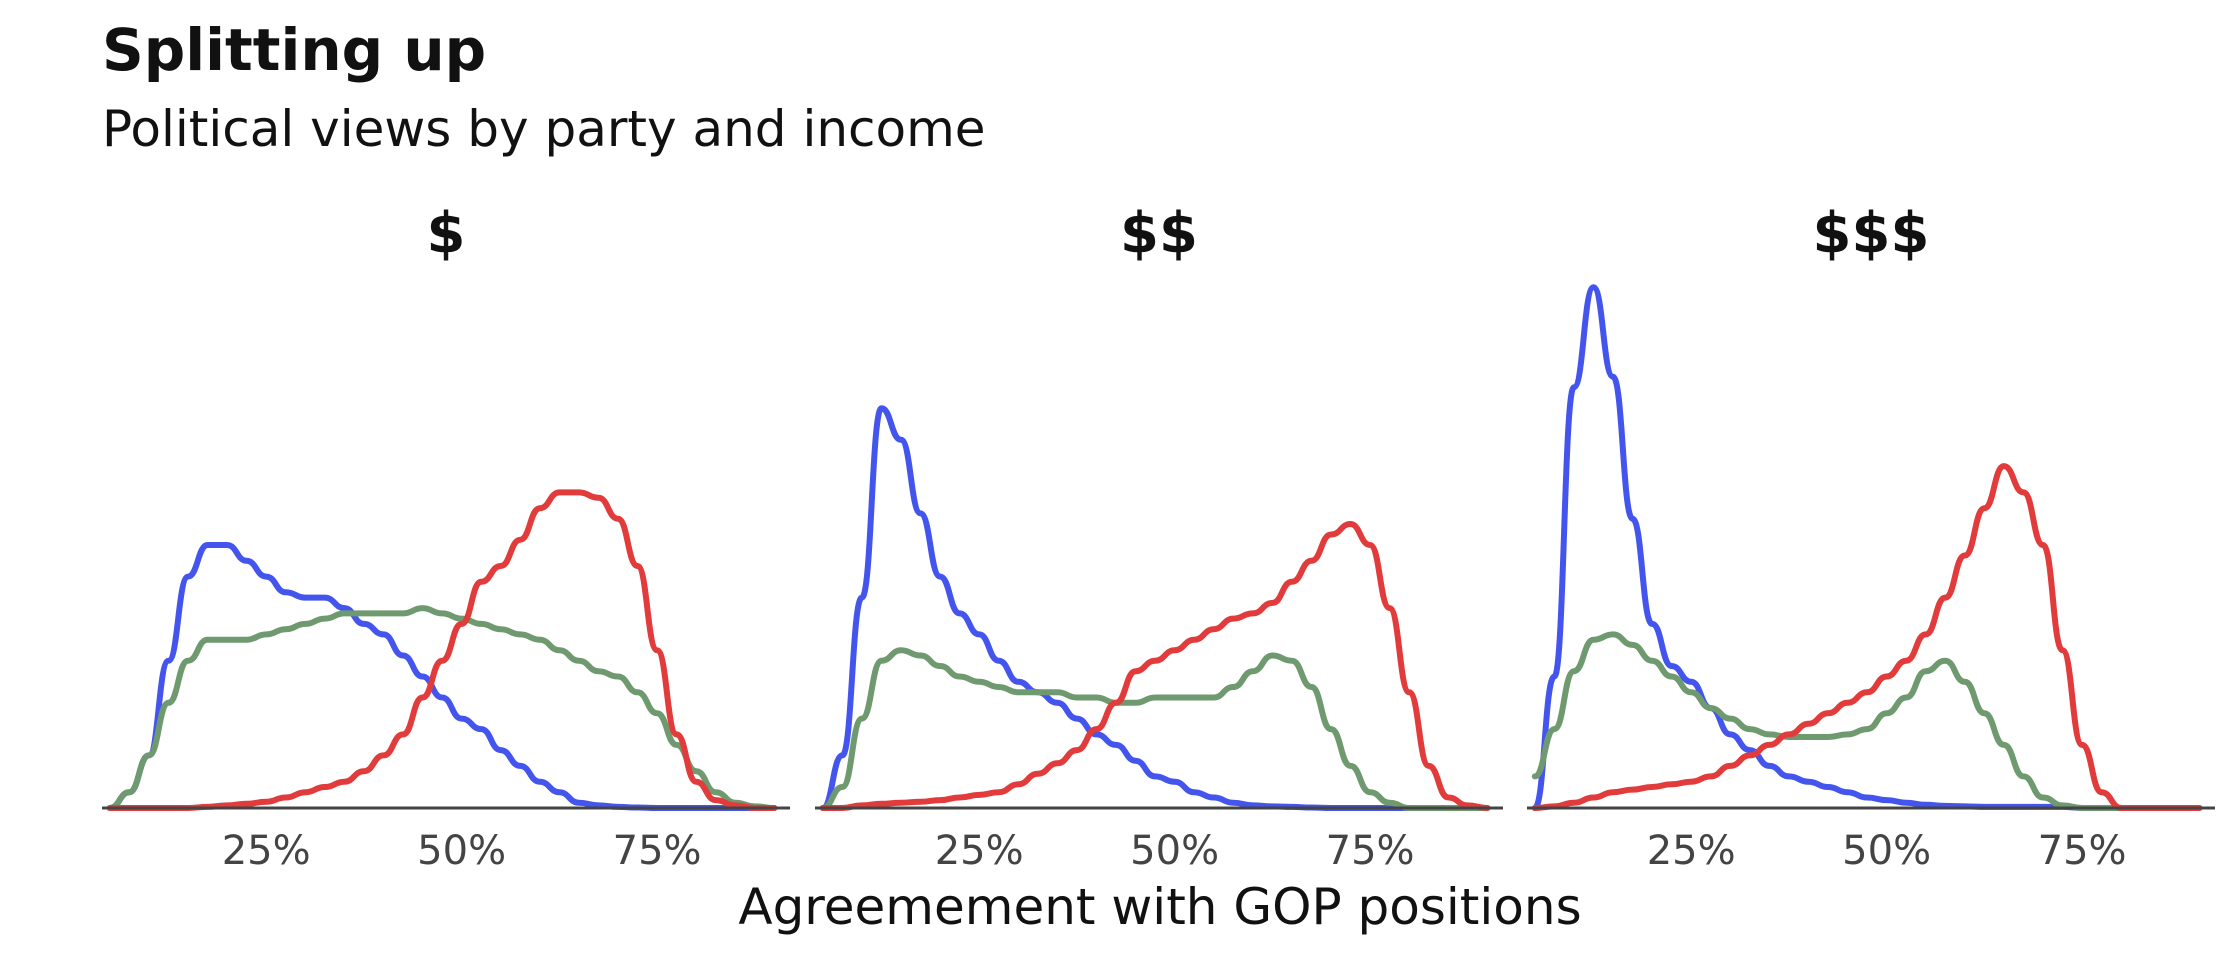 The image size is (2240, 960). What do you see at coordinates (1871, 233) in the screenshot?
I see `facet-title: $$$` at bounding box center [1871, 233].